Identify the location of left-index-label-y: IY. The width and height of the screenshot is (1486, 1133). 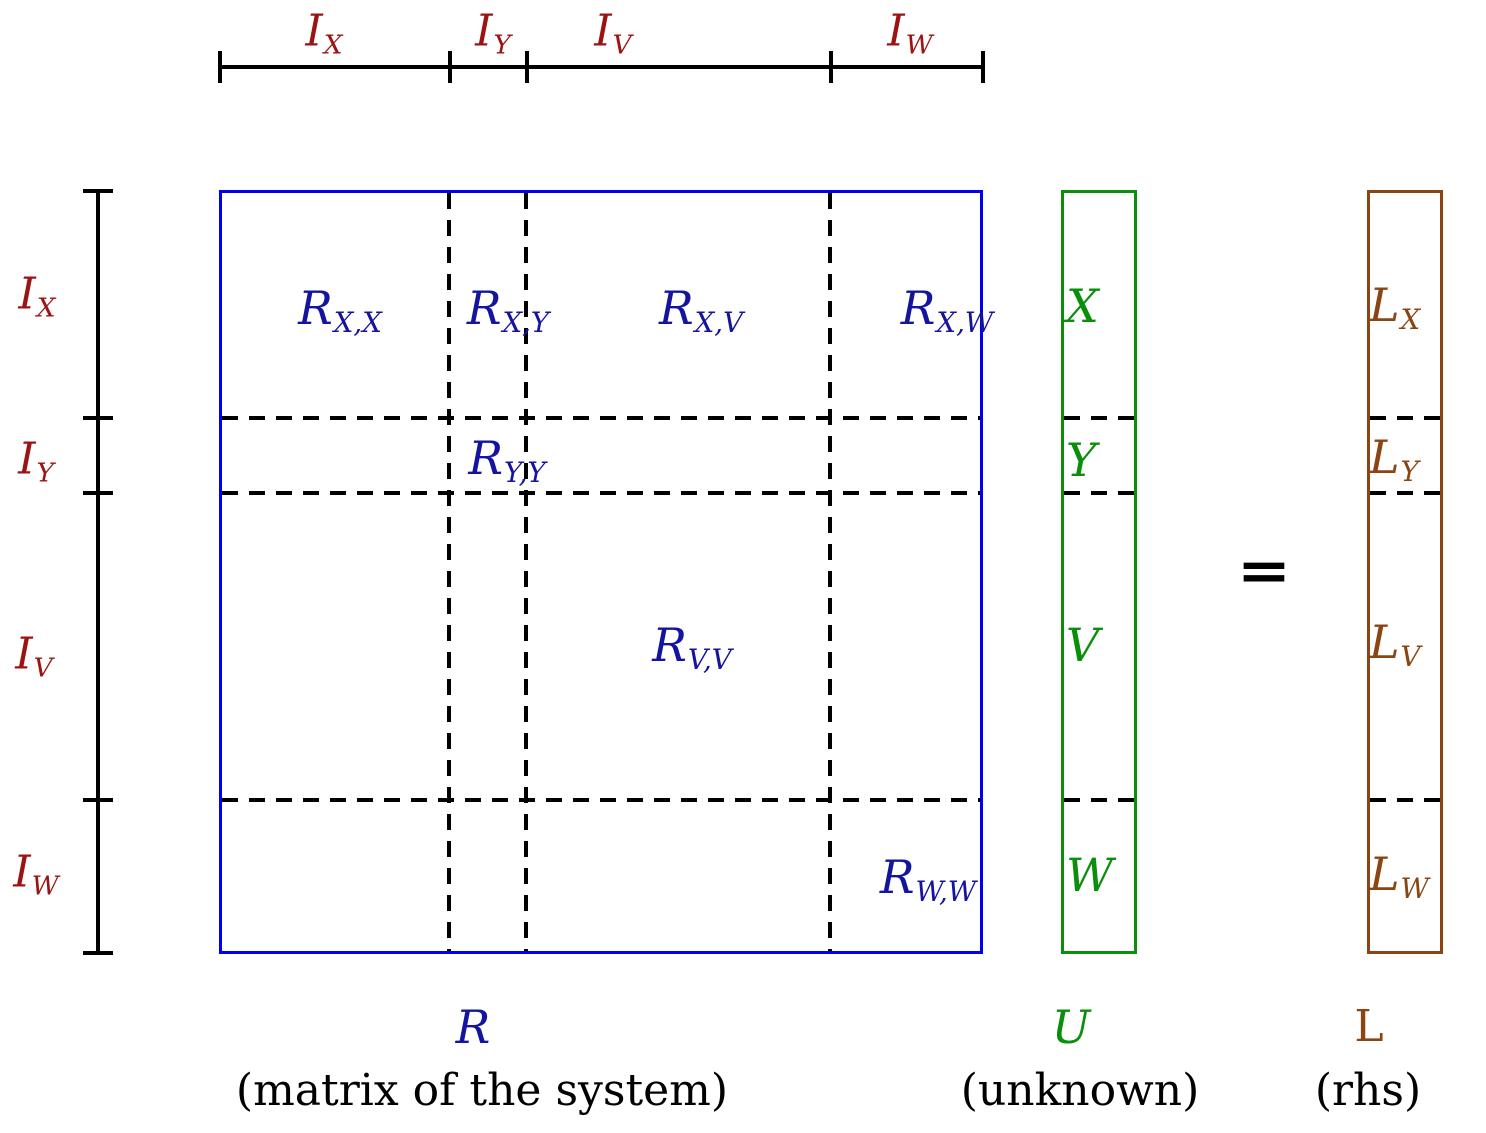
(36, 461).